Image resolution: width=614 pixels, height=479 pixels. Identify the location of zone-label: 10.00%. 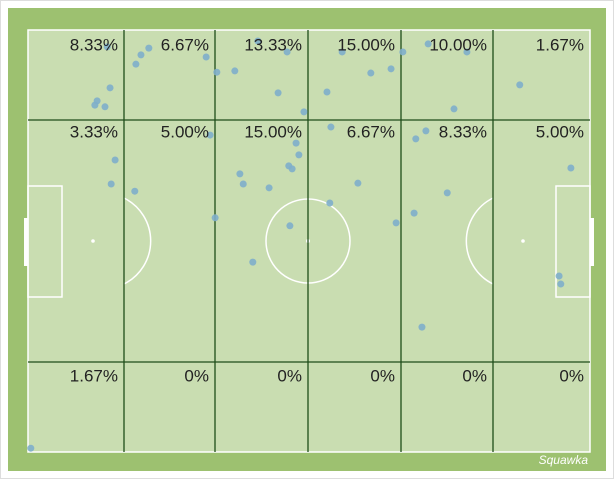
(458, 44).